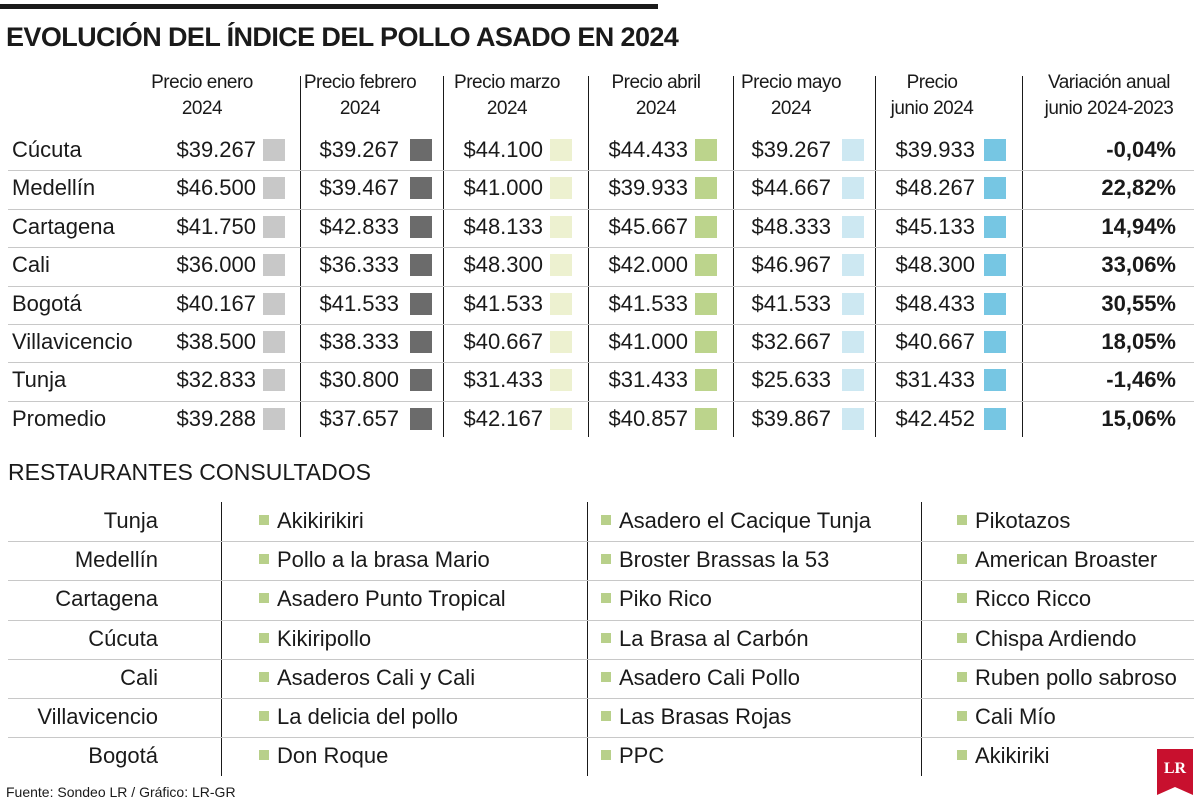  I want to click on restaurant-item: Asadero el Cacique Tunja, so click(736, 521).